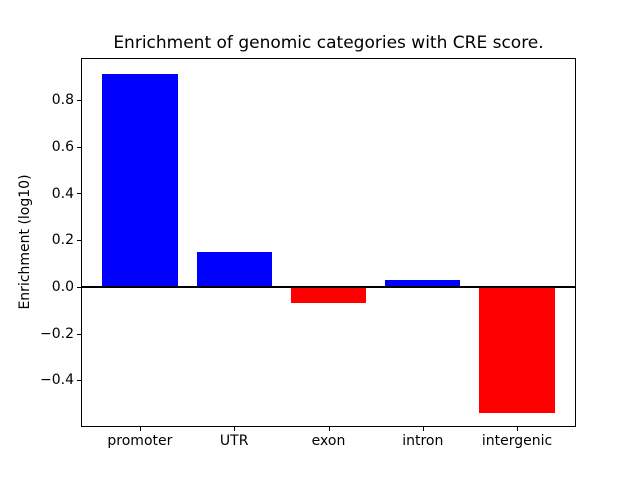 This screenshot has width=640, height=480. What do you see at coordinates (234, 269) in the screenshot?
I see `bar-UTR` at bounding box center [234, 269].